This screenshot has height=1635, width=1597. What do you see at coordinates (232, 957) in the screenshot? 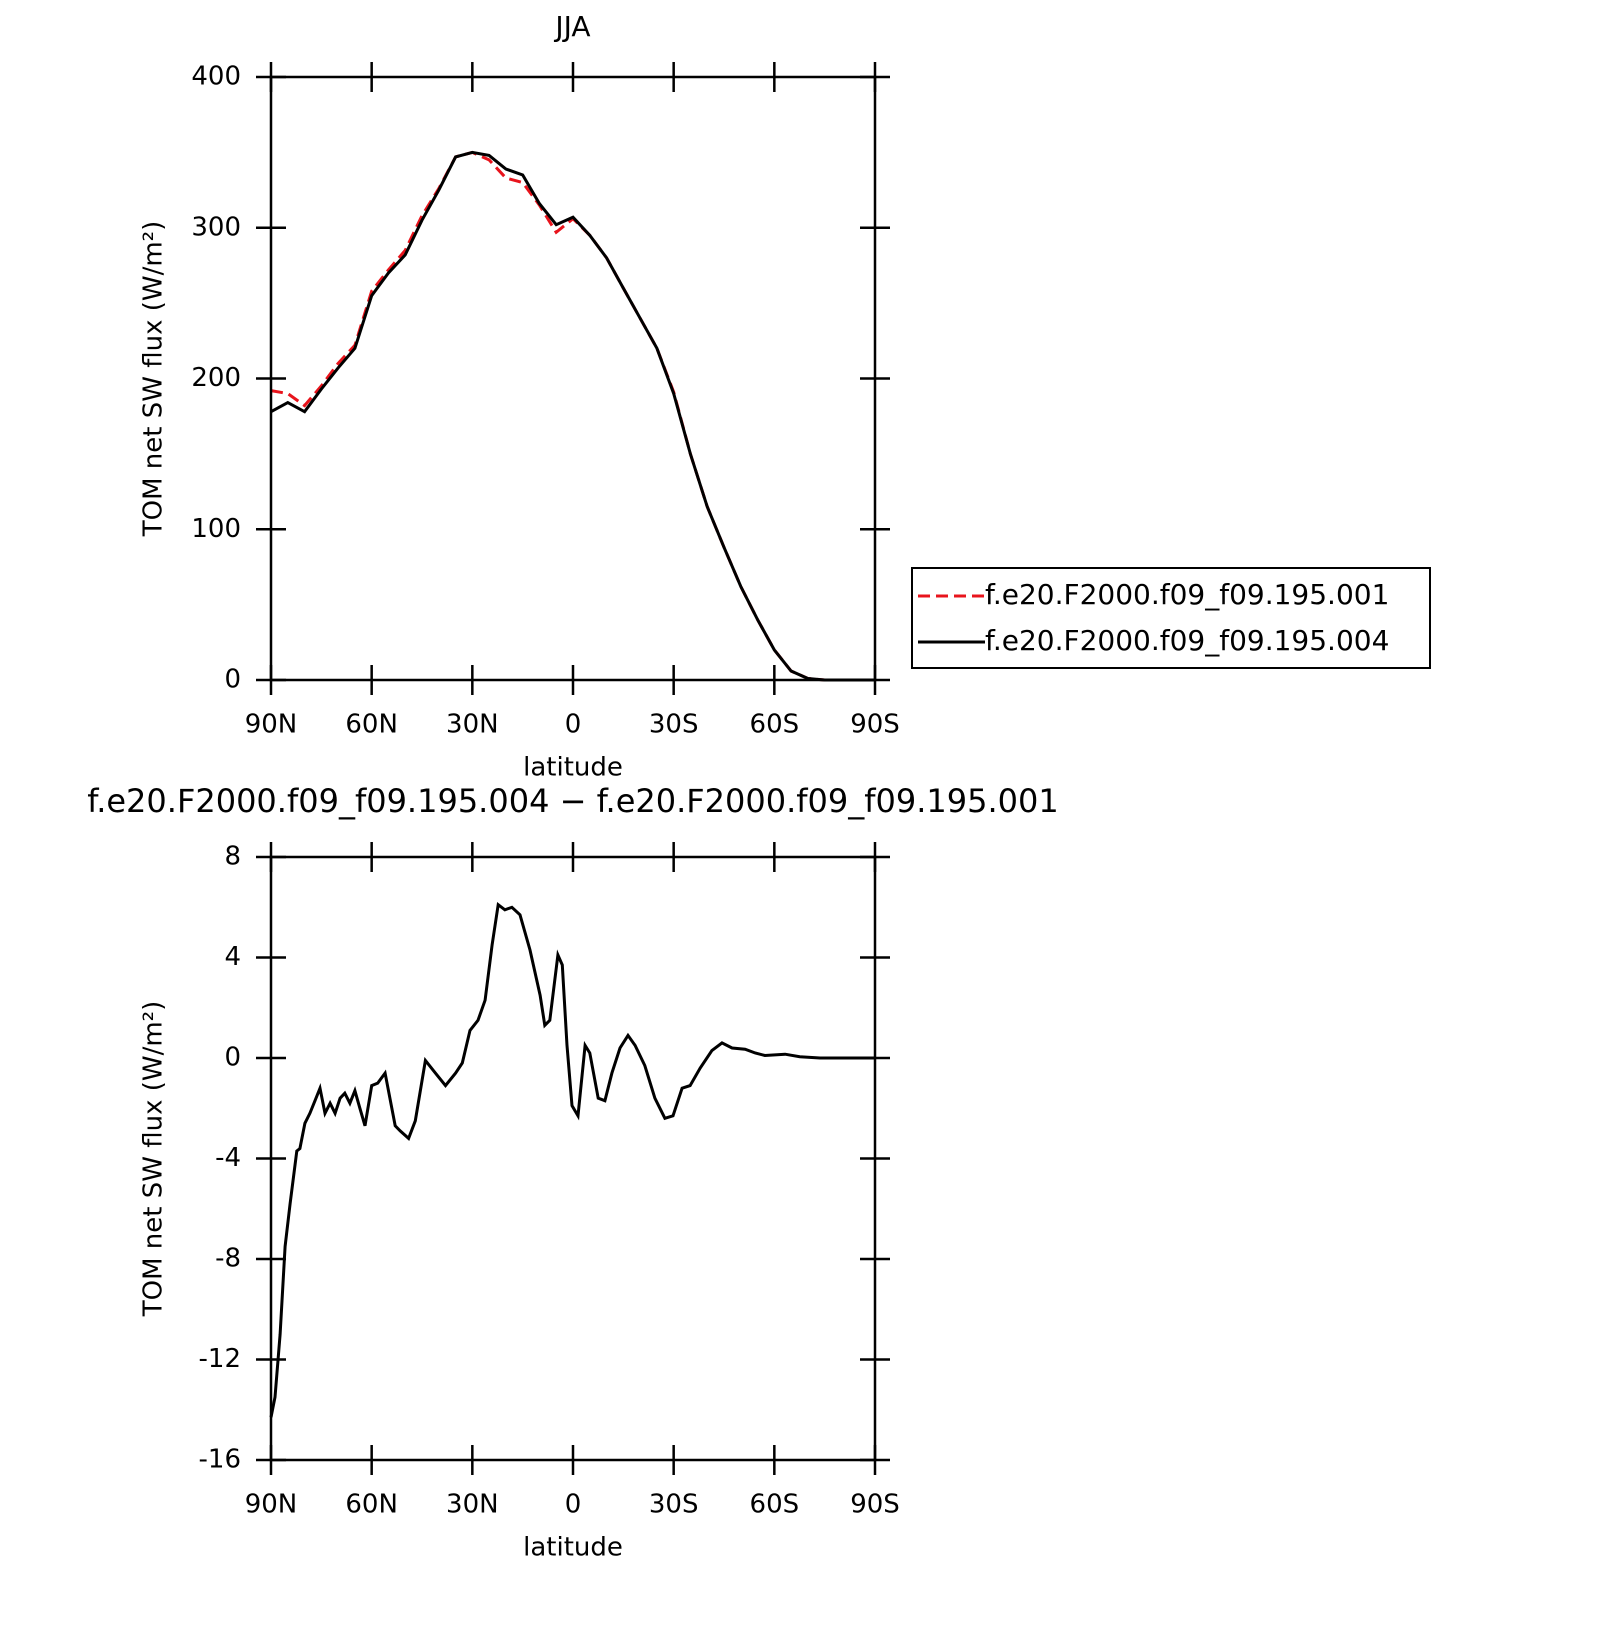
I see `y-tick-label: 4` at bounding box center [232, 957].